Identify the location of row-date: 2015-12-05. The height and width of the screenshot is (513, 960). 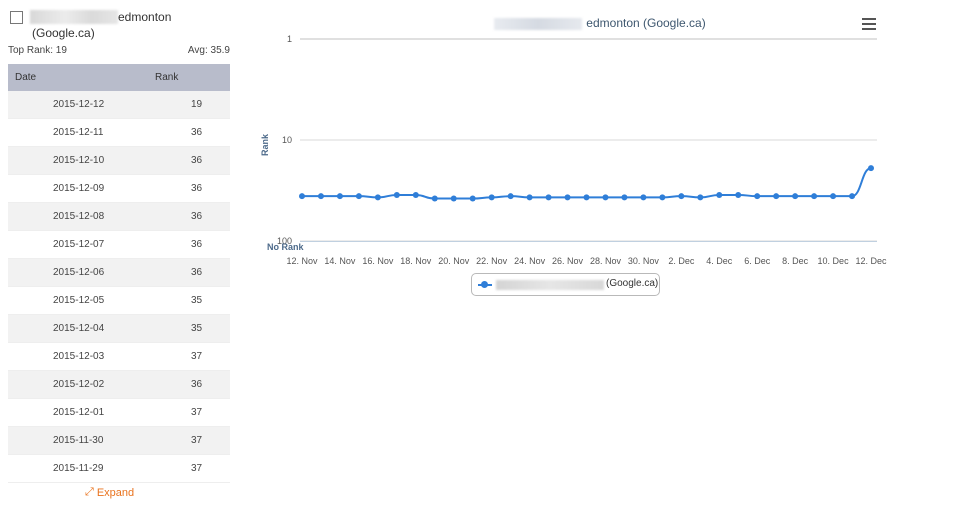
(81, 300).